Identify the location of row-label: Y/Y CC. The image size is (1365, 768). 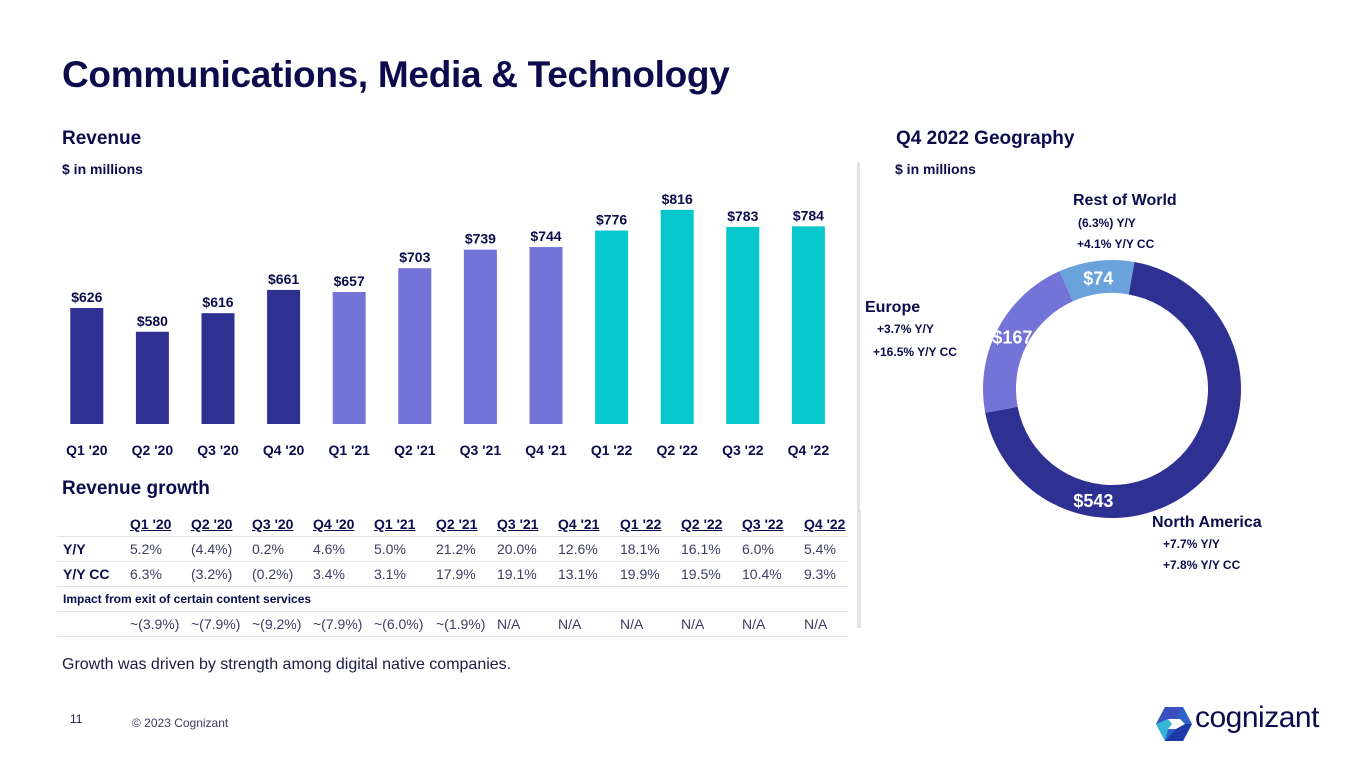
(86, 574).